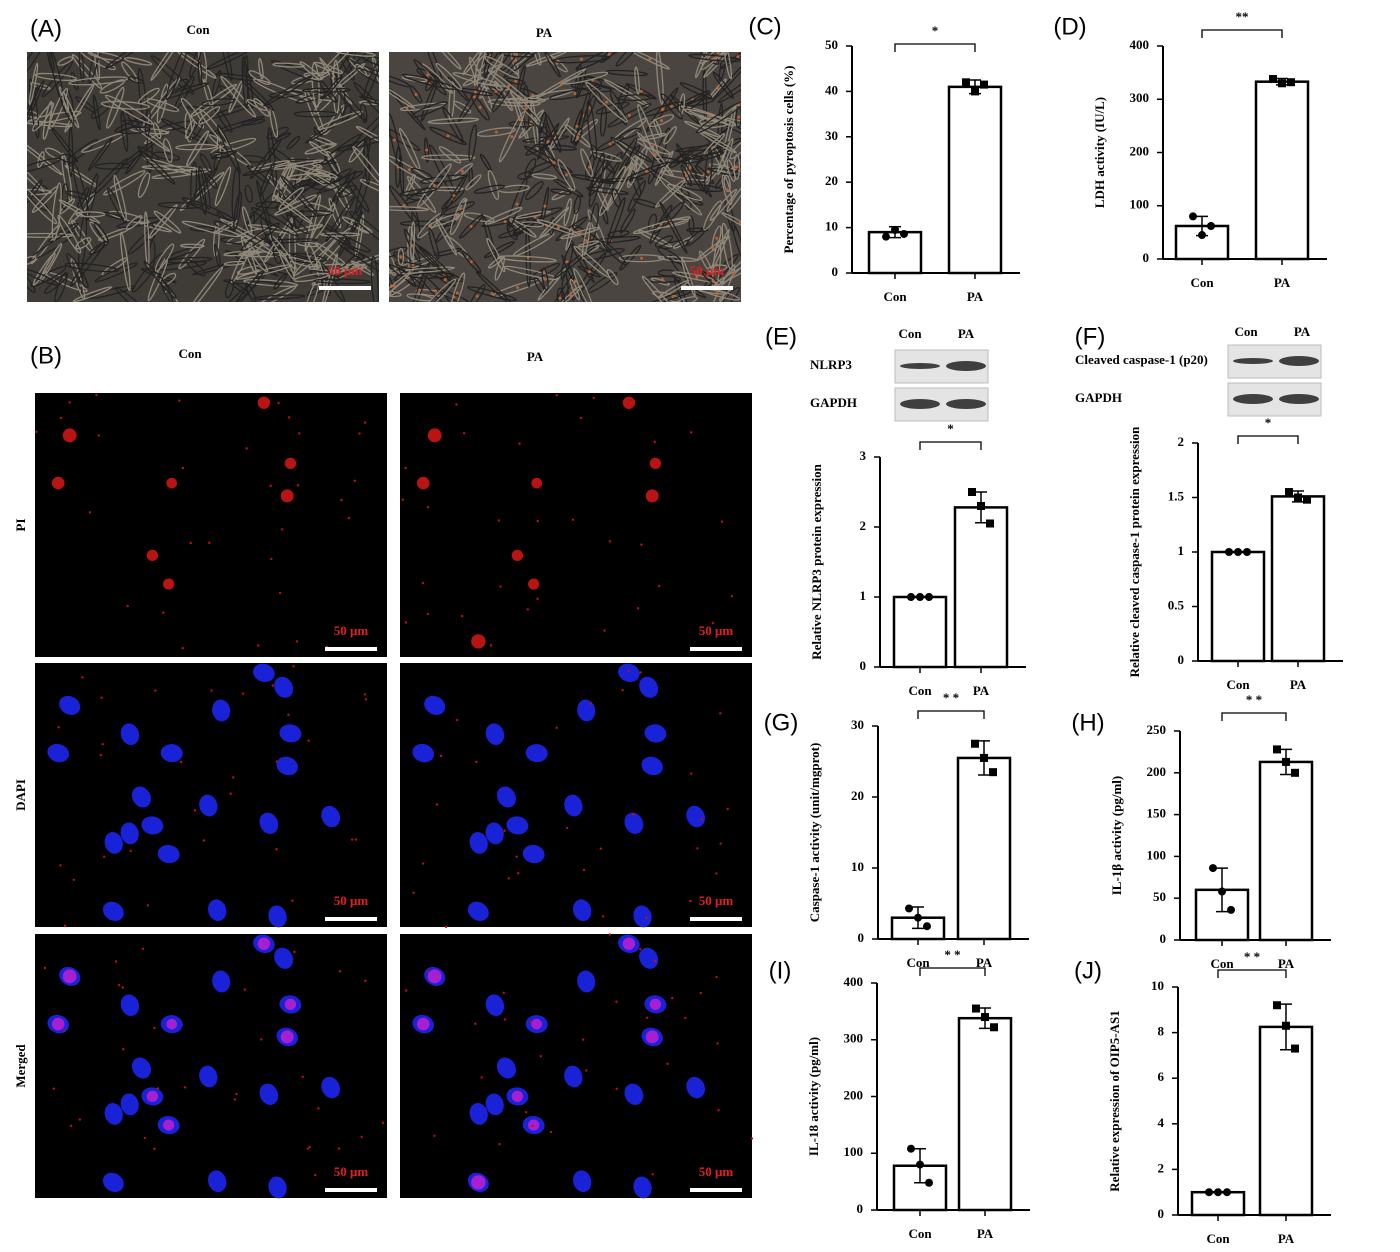  I want to click on significance-bracket, so click(935, 47).